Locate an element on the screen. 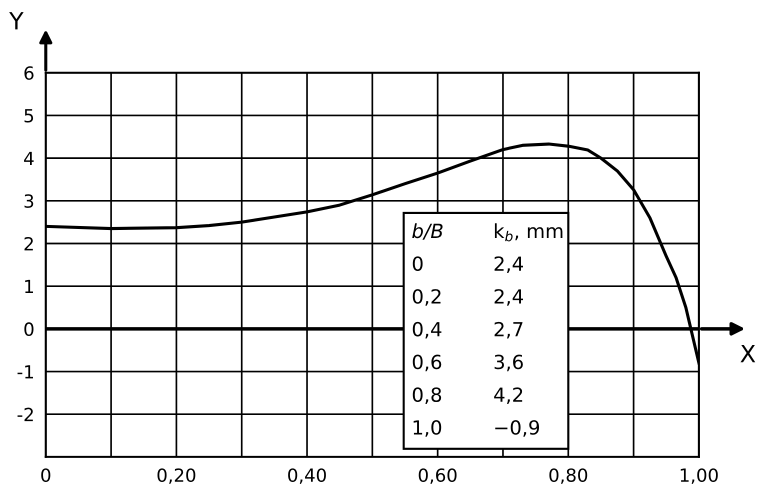  annotation: 3,6 is located at coordinates (508, 363).